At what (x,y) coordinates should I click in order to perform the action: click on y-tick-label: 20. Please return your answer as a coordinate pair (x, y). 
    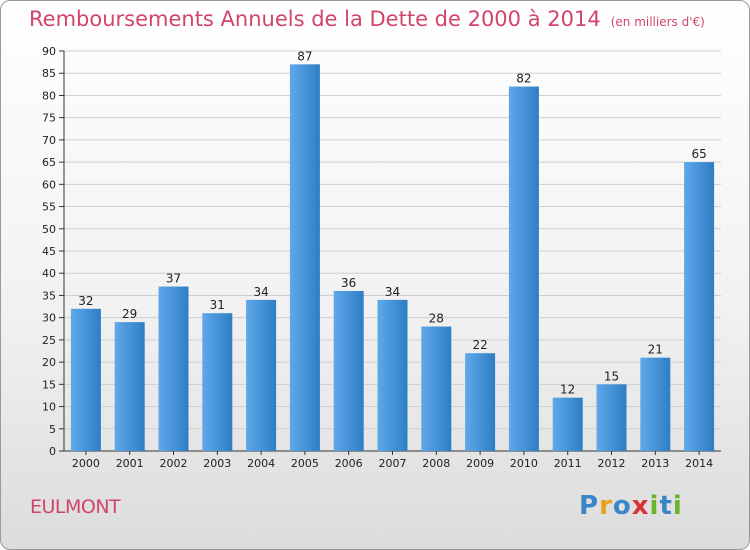
    Looking at the image, I should click on (49, 362).